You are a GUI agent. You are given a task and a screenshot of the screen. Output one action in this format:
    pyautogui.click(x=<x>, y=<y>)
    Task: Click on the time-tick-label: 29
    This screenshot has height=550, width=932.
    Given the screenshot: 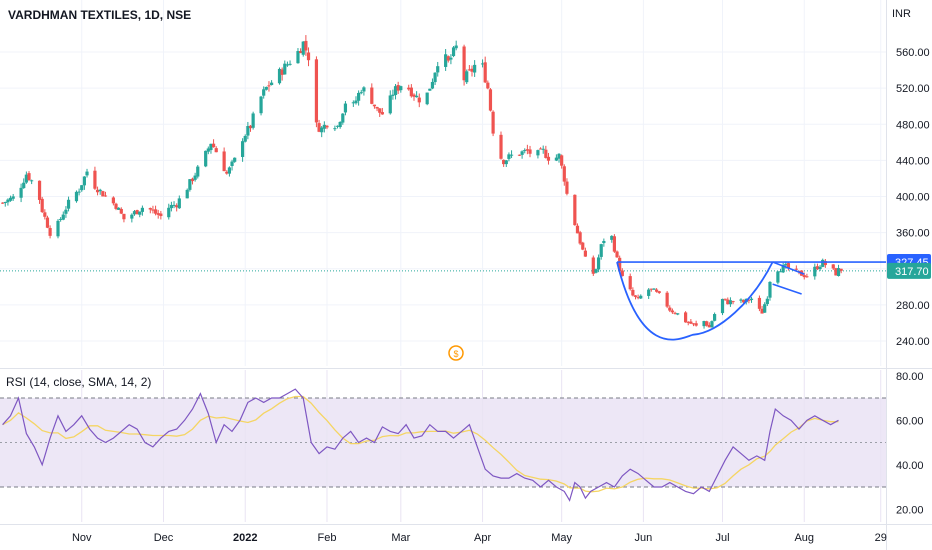 What is the action you would take?
    pyautogui.click(x=881, y=538)
    